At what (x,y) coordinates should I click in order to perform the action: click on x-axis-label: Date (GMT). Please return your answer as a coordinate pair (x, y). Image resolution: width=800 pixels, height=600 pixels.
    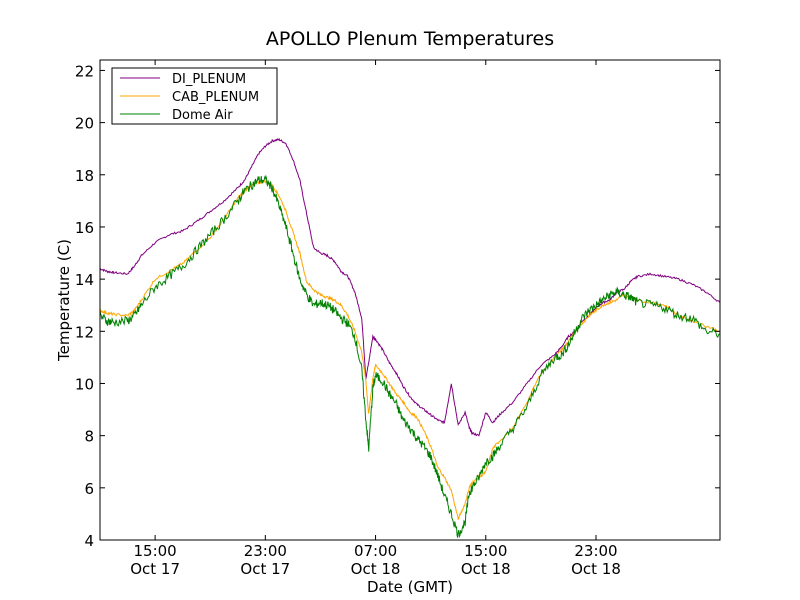
    Looking at the image, I should click on (410, 587).